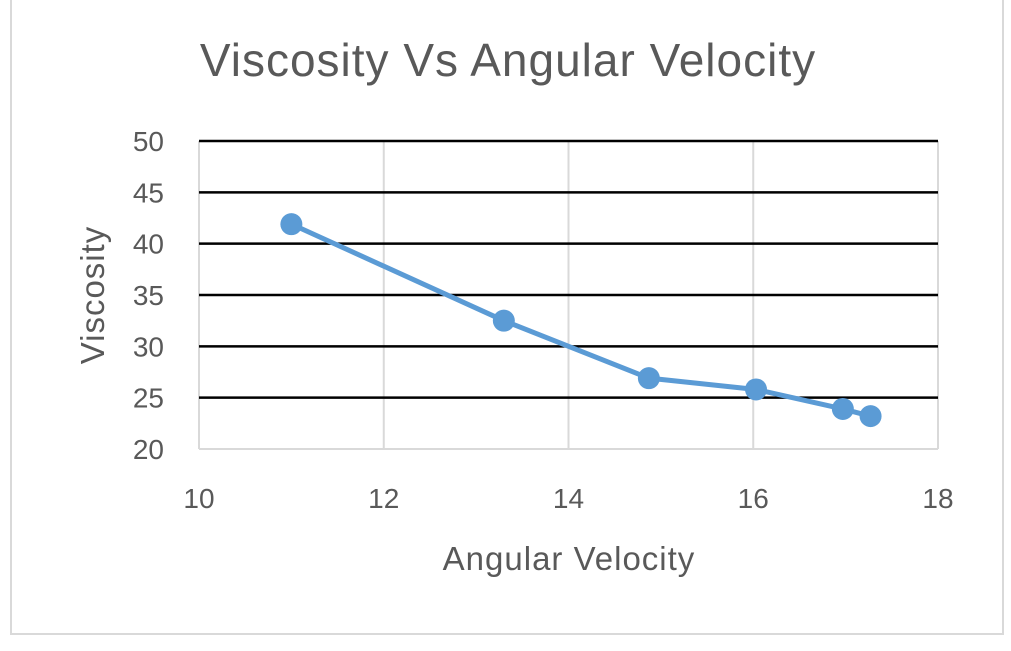 The height and width of the screenshot is (651, 1011). Describe the element at coordinates (753, 498) in the screenshot. I see `x-tick-label: 16` at that location.